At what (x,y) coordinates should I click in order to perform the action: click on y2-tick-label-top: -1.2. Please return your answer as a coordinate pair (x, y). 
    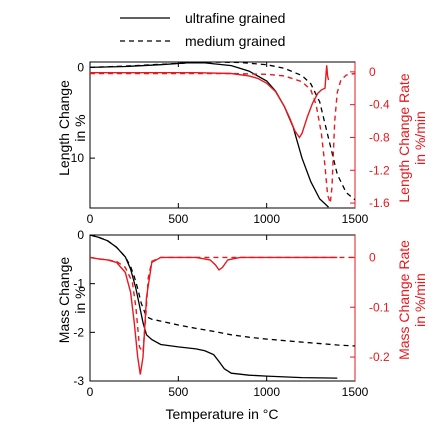
    Looking at the image, I should click on (379, 170).